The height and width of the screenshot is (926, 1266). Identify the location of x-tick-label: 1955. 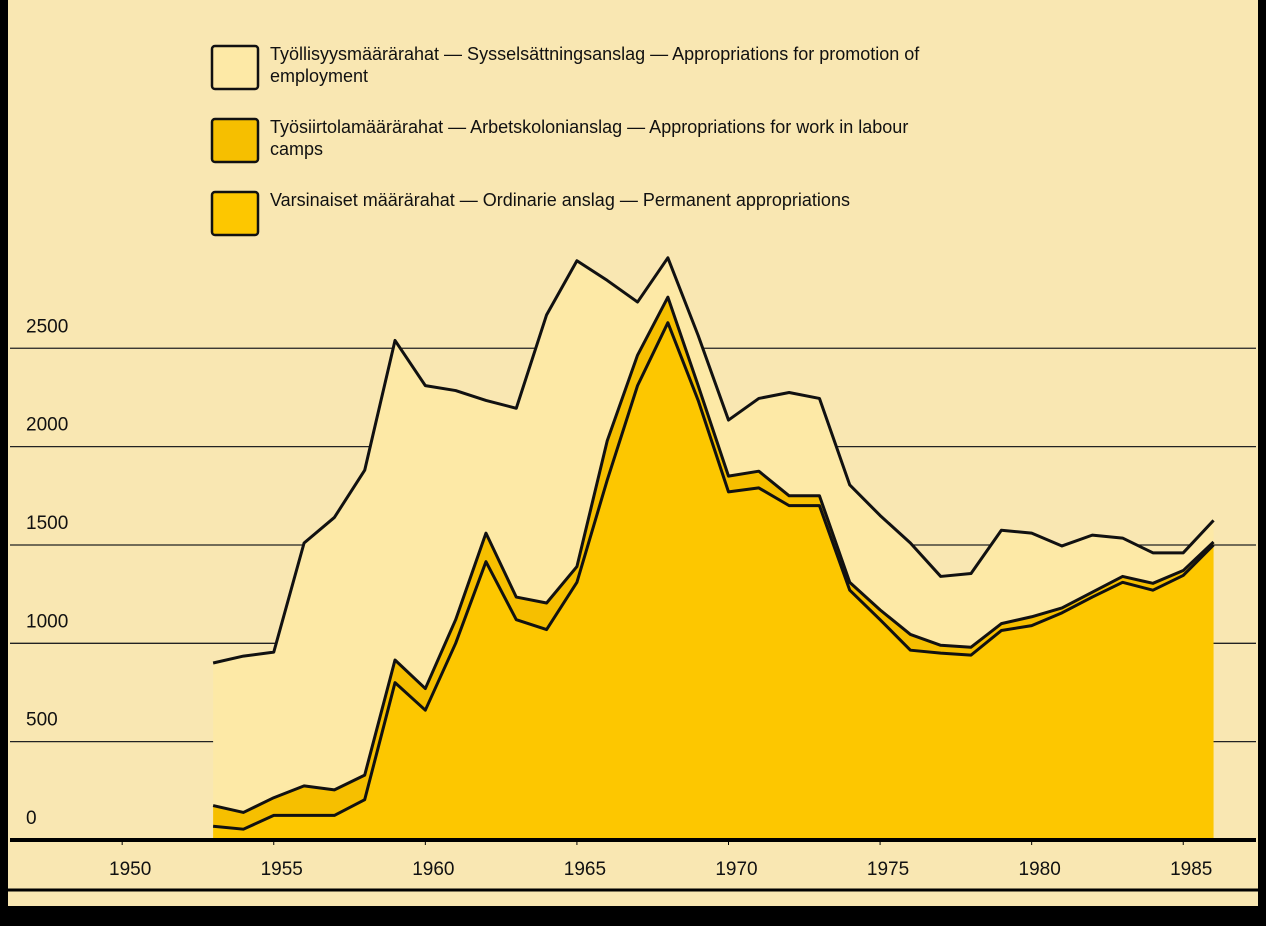
(282, 869).